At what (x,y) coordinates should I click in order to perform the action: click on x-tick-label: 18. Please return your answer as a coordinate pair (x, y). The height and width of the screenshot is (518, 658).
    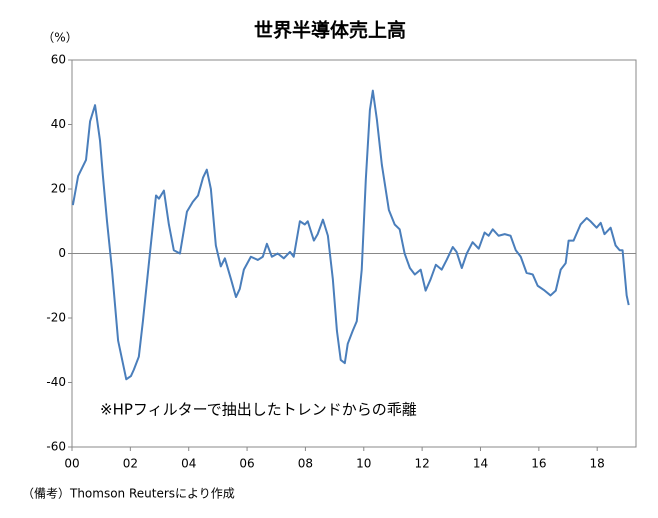
    Looking at the image, I should click on (597, 464).